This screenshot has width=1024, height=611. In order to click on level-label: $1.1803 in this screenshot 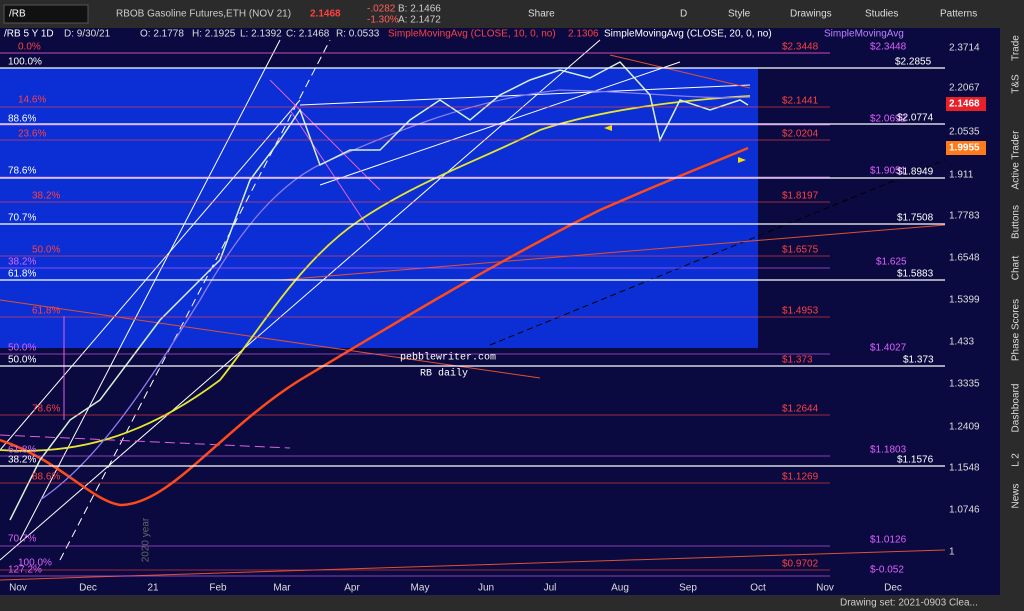, I will do `click(888, 450)`.